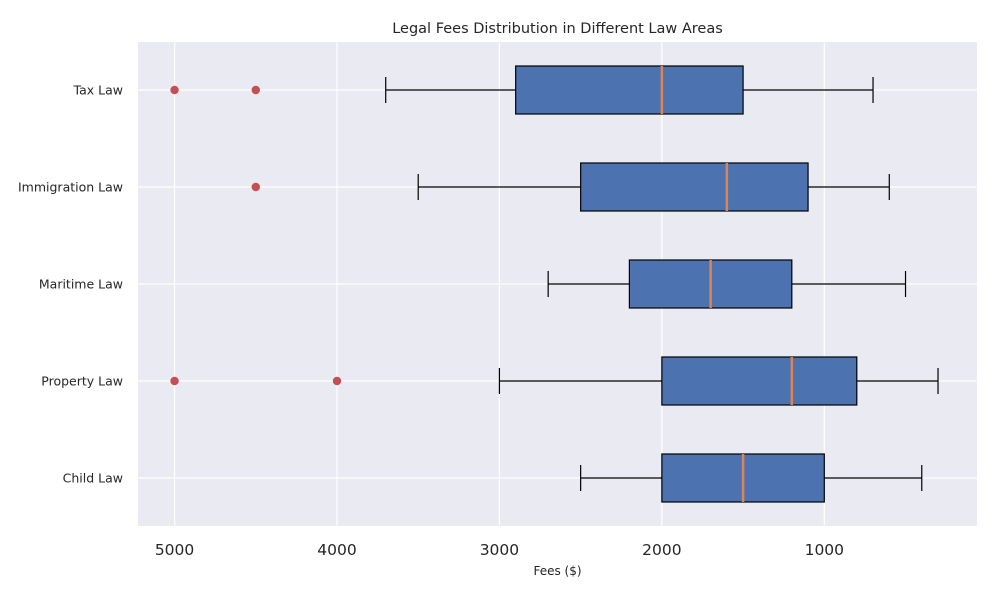 The width and height of the screenshot is (1000, 600). What do you see at coordinates (661, 550) in the screenshot?
I see `x-tick-label: 2000` at bounding box center [661, 550].